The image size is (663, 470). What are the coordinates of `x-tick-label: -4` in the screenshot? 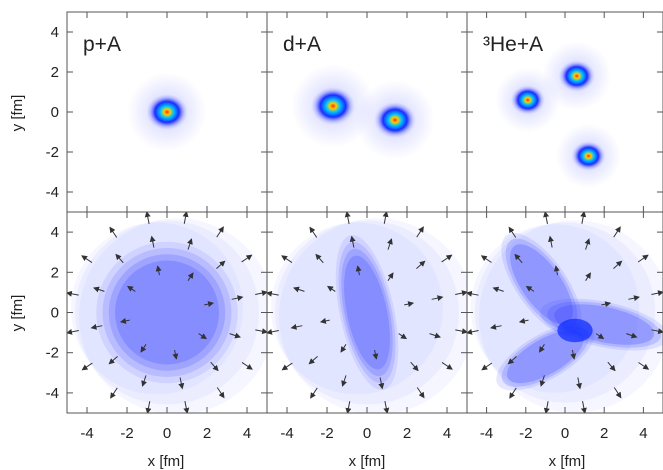 It's located at (86, 433).